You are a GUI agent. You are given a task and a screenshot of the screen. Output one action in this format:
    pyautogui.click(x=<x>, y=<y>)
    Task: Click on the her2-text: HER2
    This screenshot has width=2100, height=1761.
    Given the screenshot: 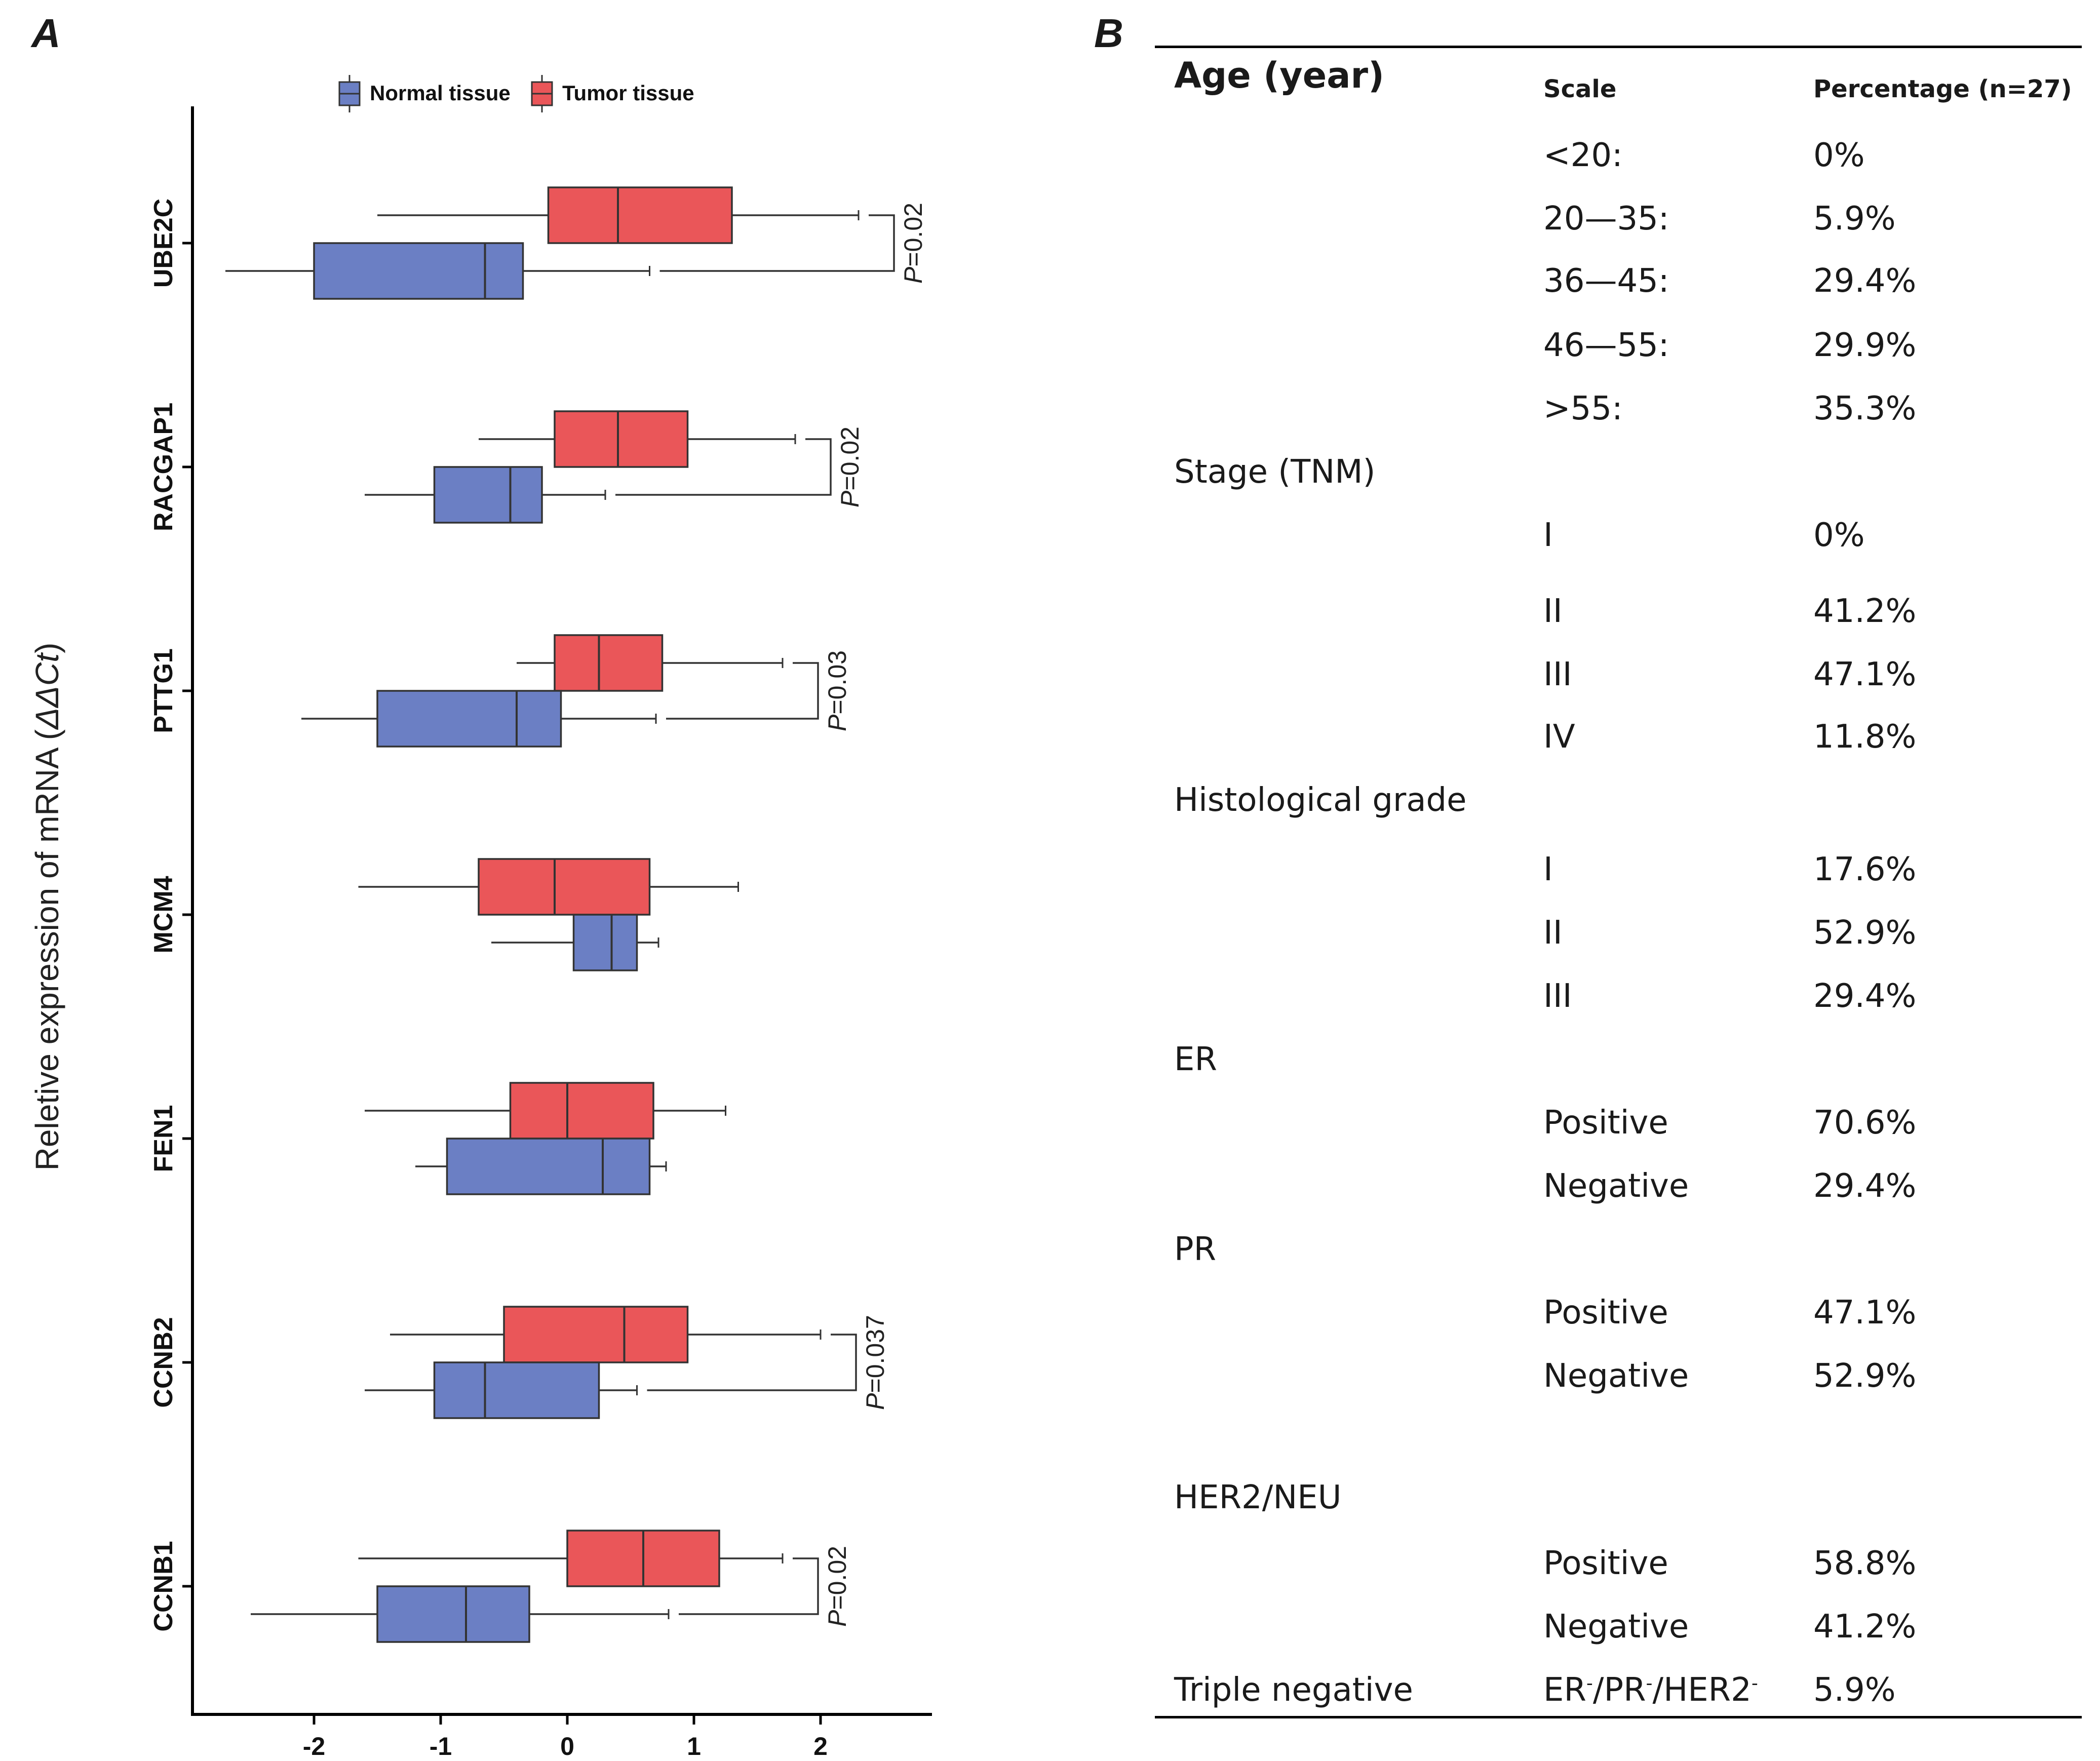 What is the action you would take?
    pyautogui.click(x=1707, y=1690)
    